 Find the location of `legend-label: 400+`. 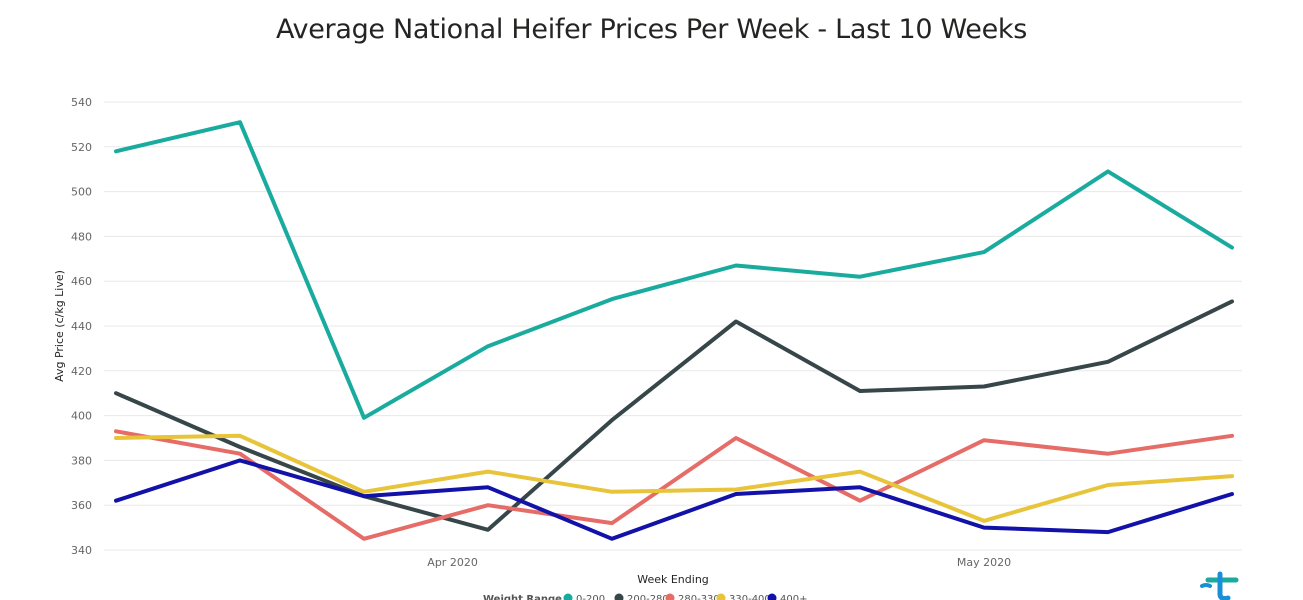

legend-label: 400+ is located at coordinates (793, 597).